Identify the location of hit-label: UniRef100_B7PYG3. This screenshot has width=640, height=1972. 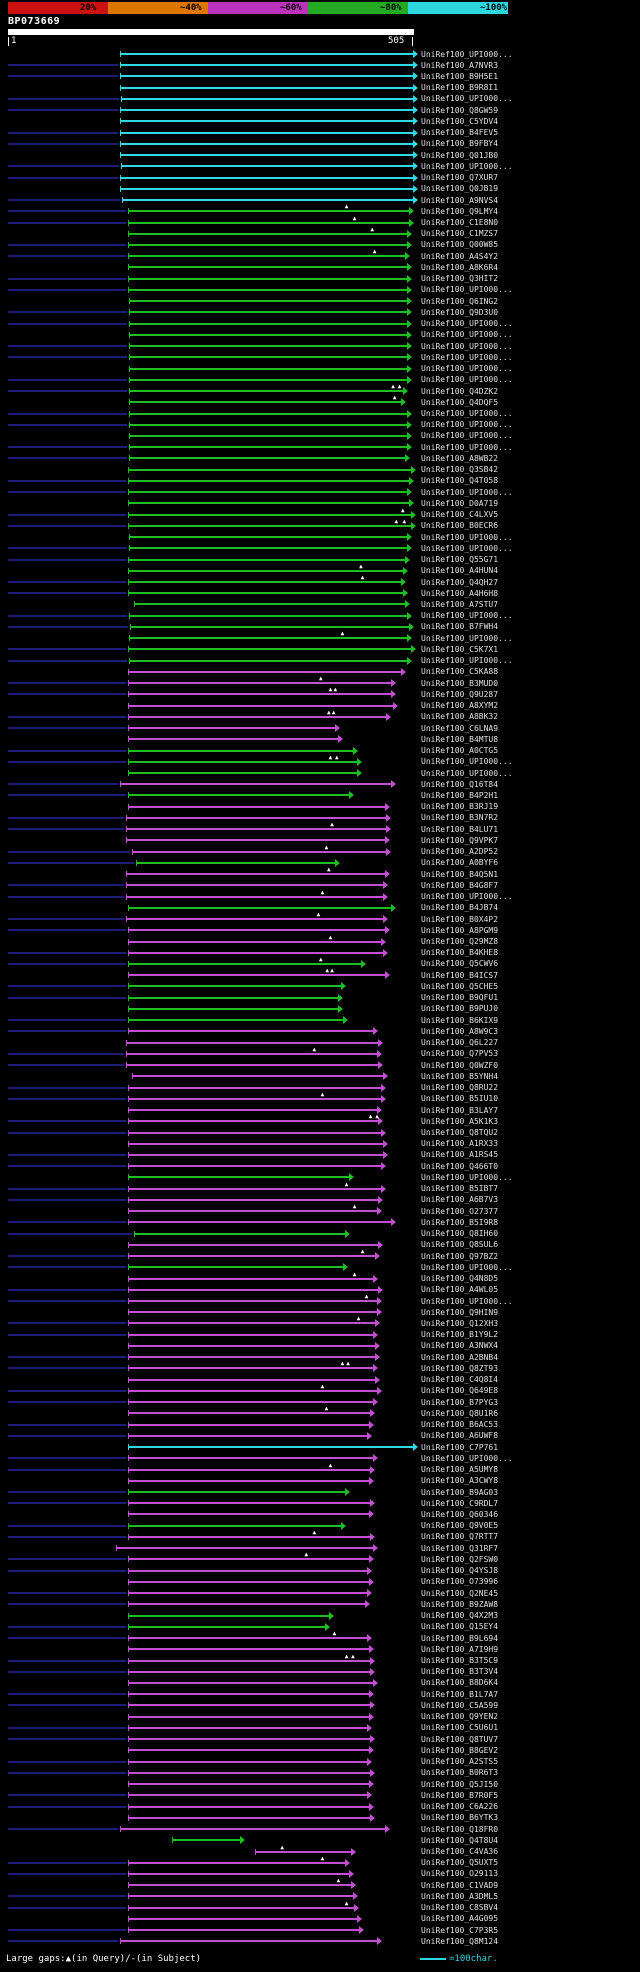
(460, 1402).